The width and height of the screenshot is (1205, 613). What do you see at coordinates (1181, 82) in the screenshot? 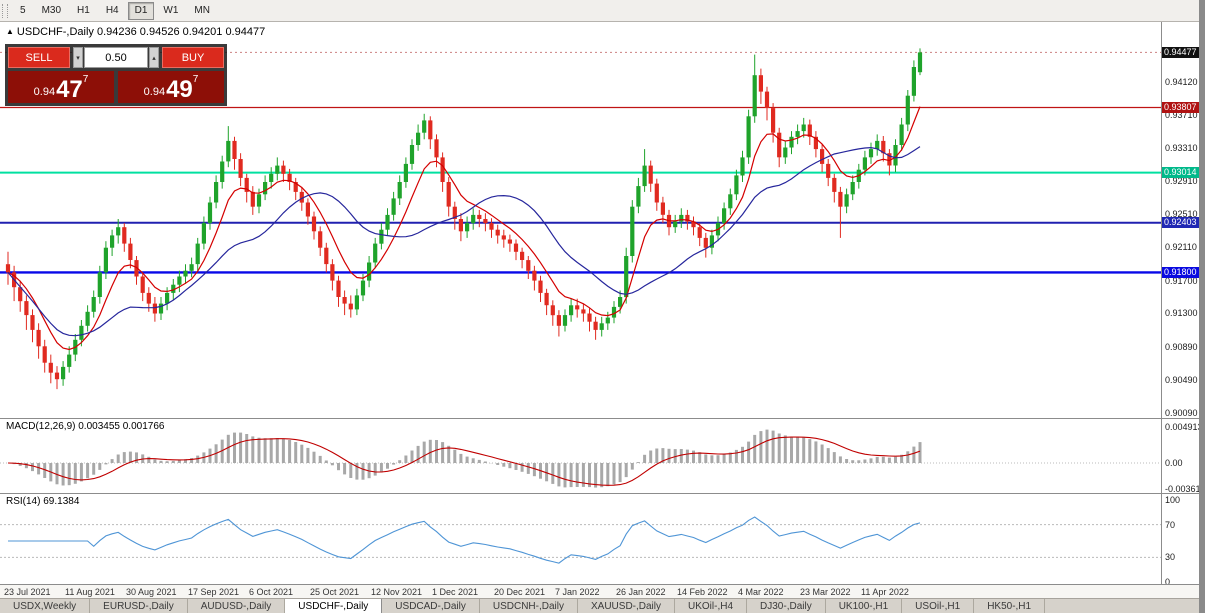
I see `price-tick-label: 0.94120` at bounding box center [1181, 82].